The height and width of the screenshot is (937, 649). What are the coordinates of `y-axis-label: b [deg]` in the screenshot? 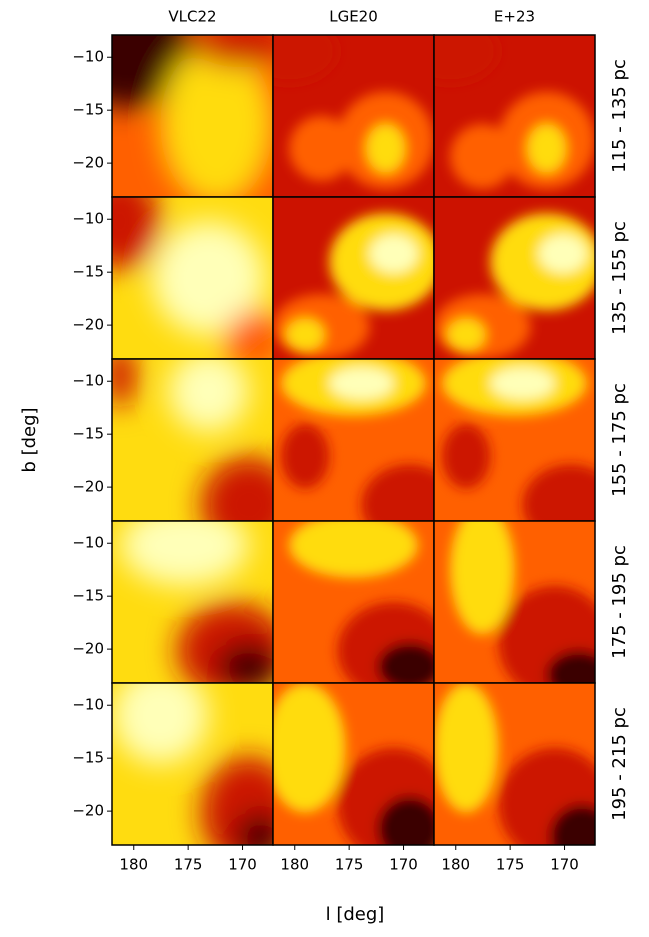 It's located at (29, 439).